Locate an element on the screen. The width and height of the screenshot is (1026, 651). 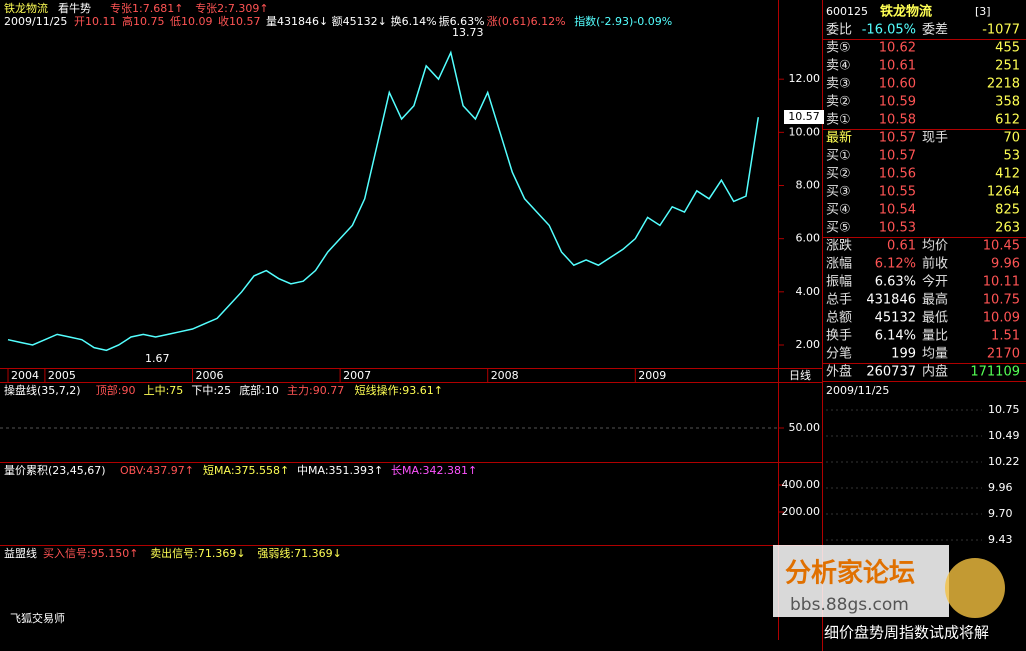
quote-label: 振幅 is located at coordinates (839, 282).